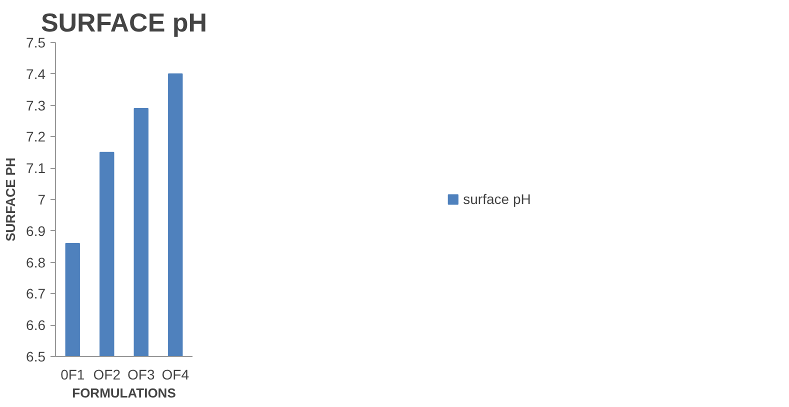 This screenshot has height=407, width=789. What do you see at coordinates (107, 374) in the screenshot?
I see `x-tick-label: OF2` at bounding box center [107, 374].